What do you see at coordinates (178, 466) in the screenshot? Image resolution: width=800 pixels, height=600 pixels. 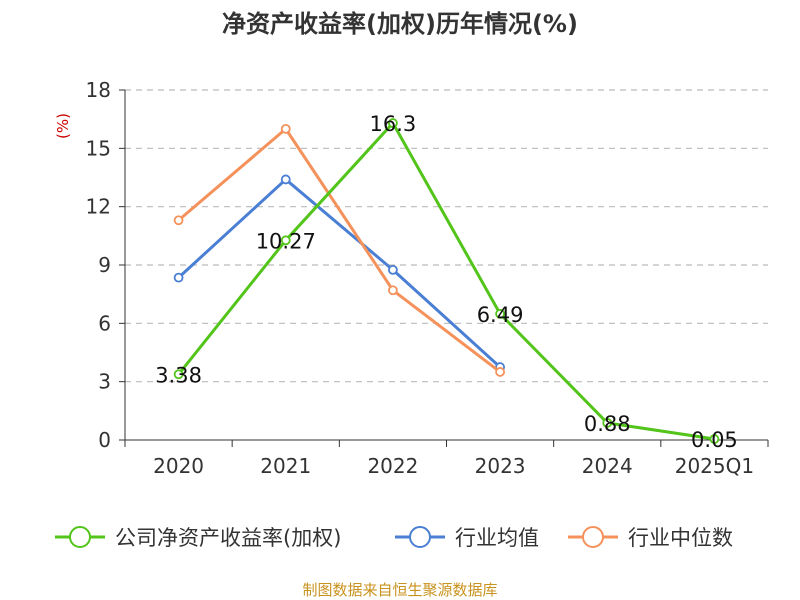 I see `x-tick-label: 2020` at bounding box center [178, 466].